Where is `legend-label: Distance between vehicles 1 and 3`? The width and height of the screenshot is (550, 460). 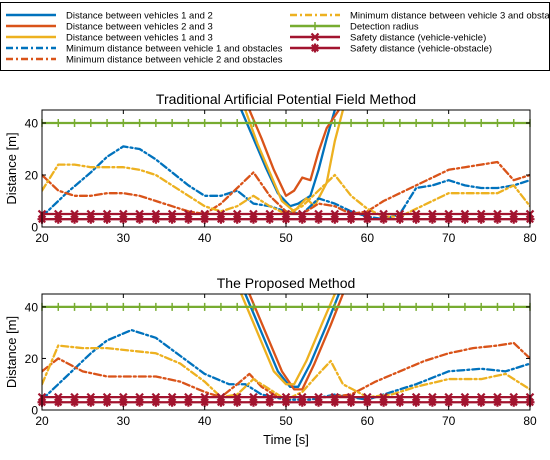
legend-label: Distance between vehicles 1 and 3 is located at coordinates (139, 38).